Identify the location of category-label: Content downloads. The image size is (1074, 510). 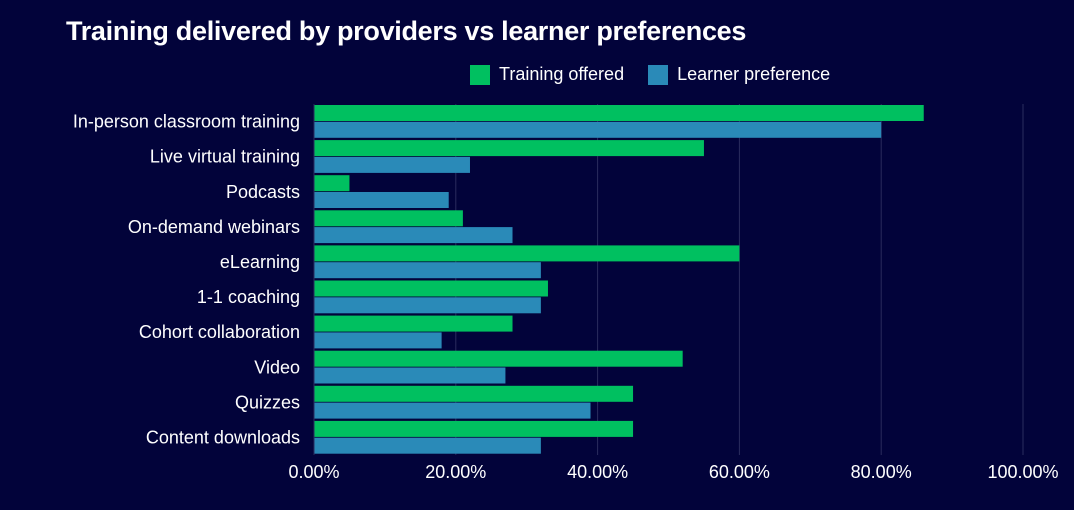
(223, 437).